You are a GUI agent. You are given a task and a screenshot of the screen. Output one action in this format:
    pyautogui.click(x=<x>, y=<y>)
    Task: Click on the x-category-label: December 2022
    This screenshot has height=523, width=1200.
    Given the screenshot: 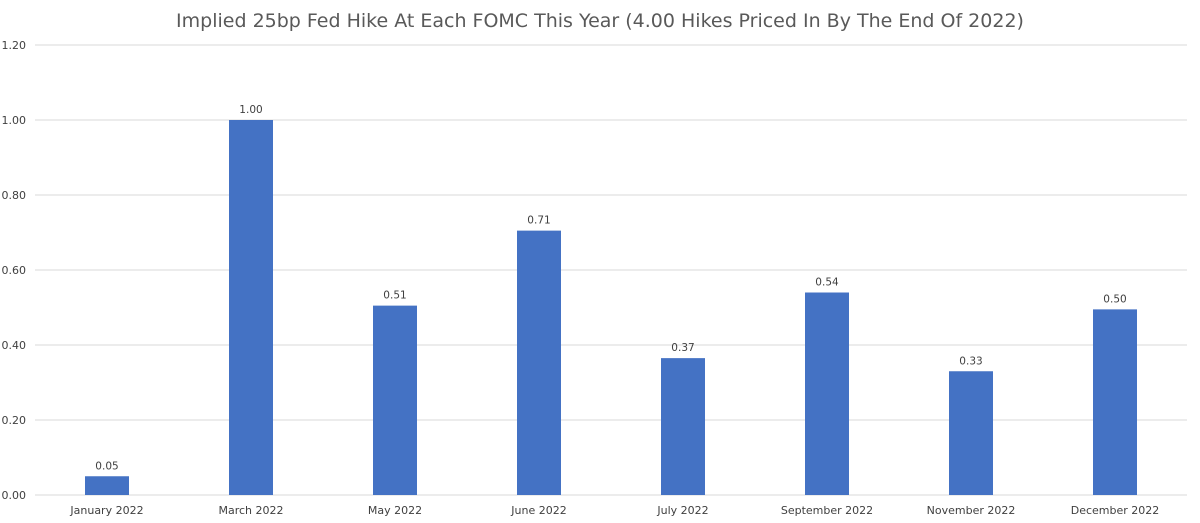 What is the action you would take?
    pyautogui.click(x=1115, y=510)
    